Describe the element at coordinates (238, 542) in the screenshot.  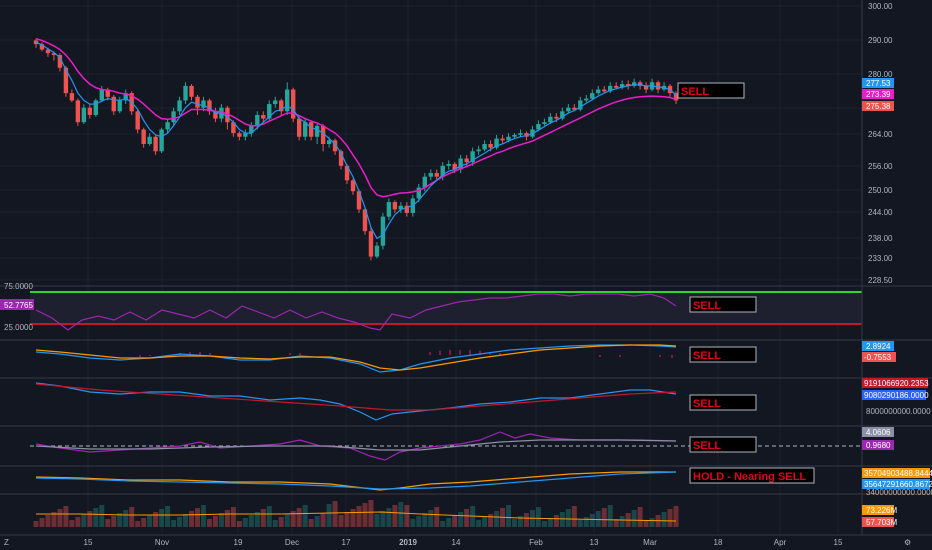
I see `time-axis-tick: 19` at that location.